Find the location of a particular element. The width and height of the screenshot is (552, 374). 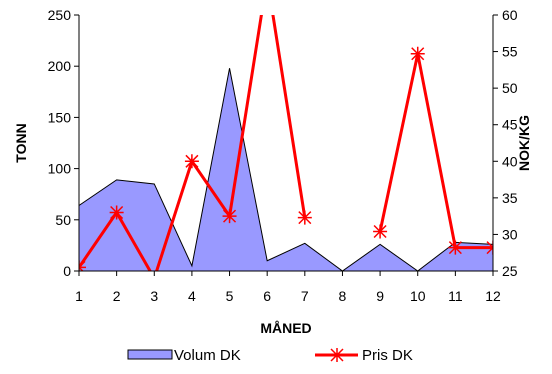

y-left-tick-label: 200 is located at coordinates (60, 66).